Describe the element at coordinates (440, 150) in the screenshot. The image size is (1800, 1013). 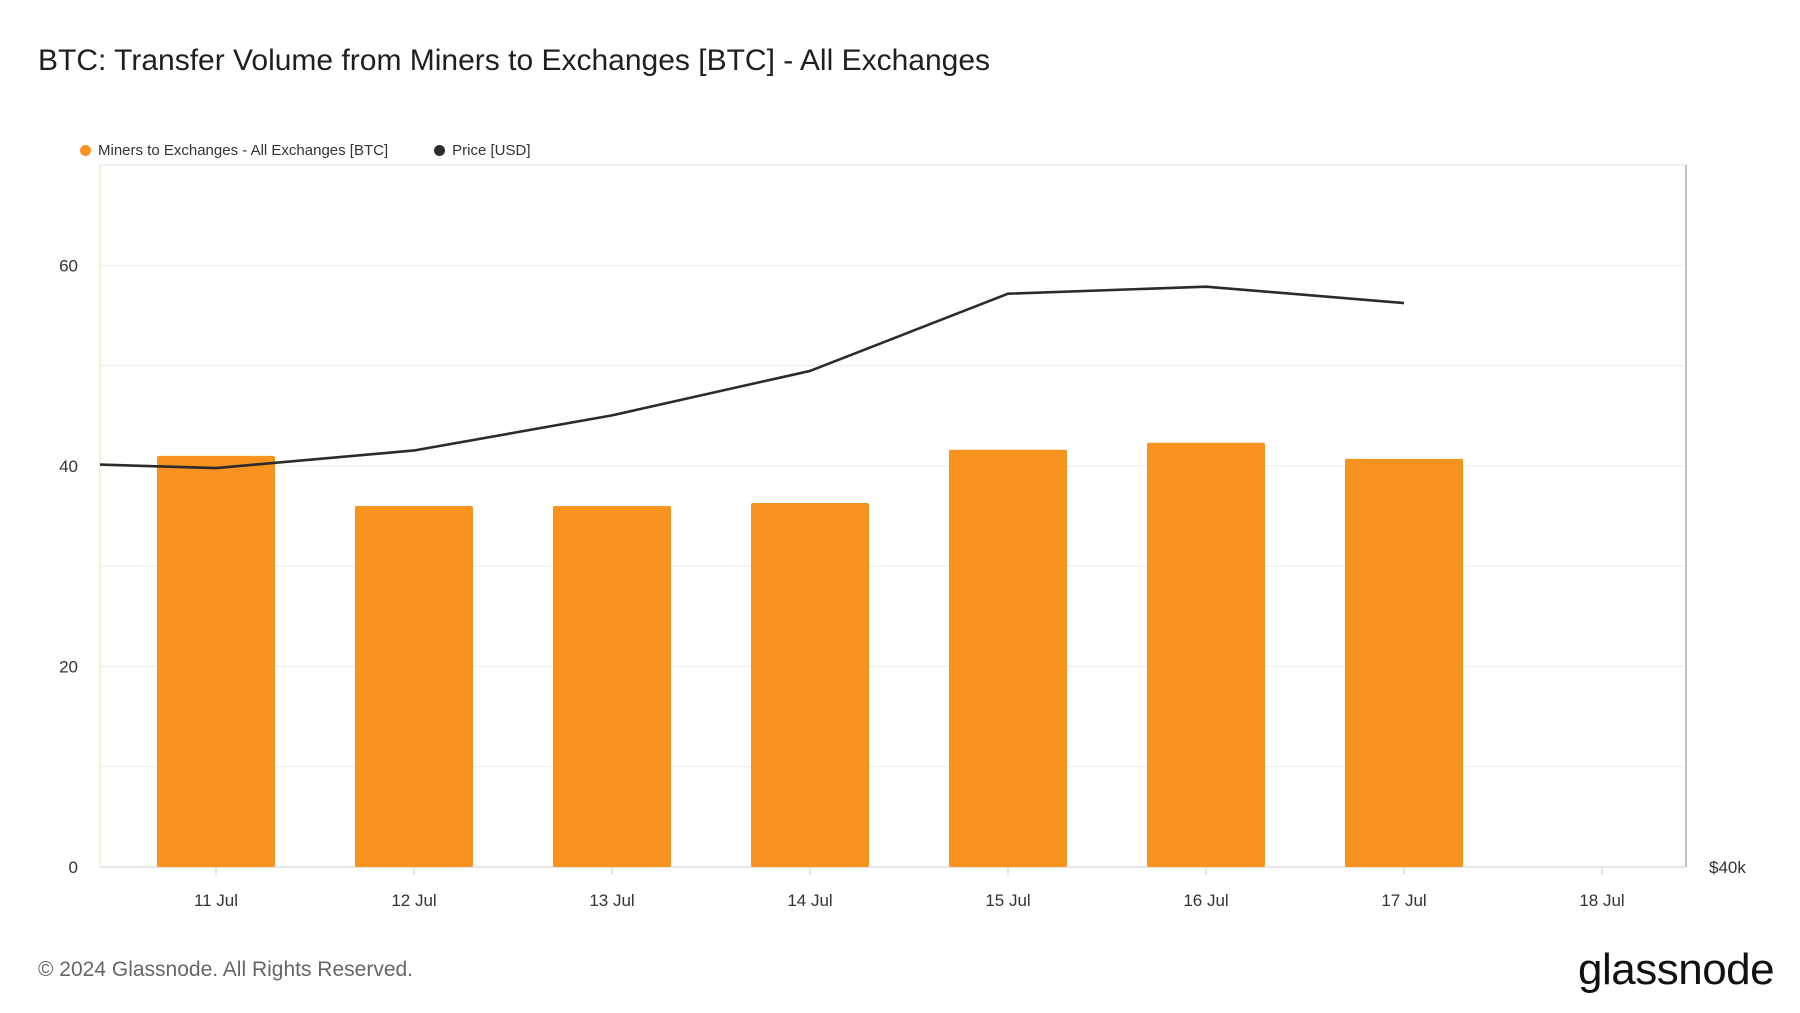
I see `legend-swatch-price` at that location.